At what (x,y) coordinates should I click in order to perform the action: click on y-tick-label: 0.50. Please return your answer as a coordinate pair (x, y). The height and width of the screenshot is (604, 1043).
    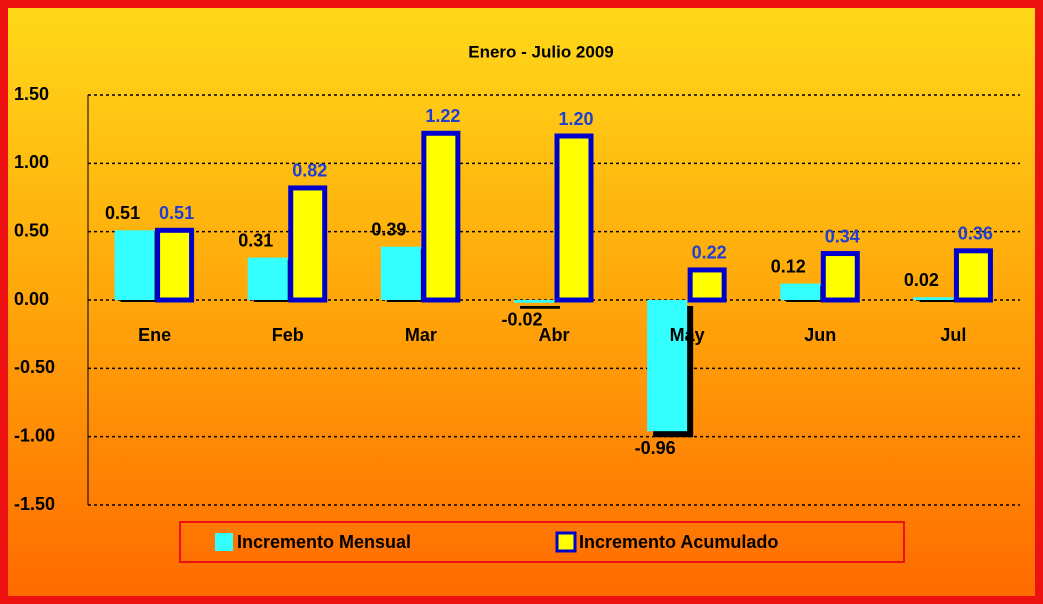
    Looking at the image, I should click on (31, 230).